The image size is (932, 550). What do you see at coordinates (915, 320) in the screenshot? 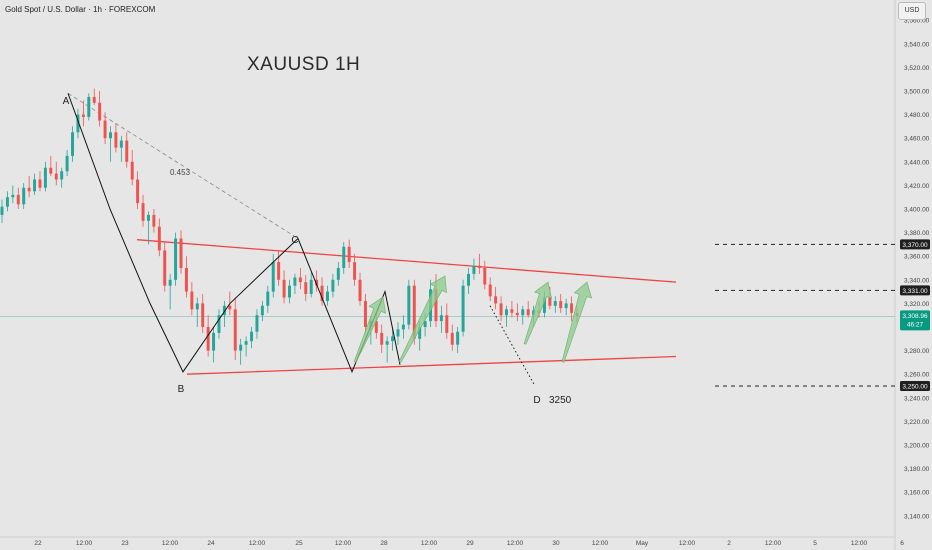
I see `current-price-tag` at bounding box center [915, 320].